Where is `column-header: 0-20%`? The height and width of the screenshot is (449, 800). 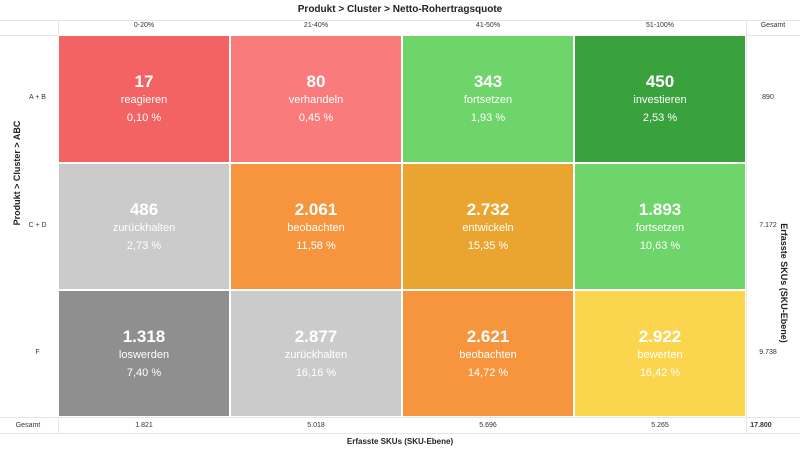
column-header: 0-20% is located at coordinates (144, 25).